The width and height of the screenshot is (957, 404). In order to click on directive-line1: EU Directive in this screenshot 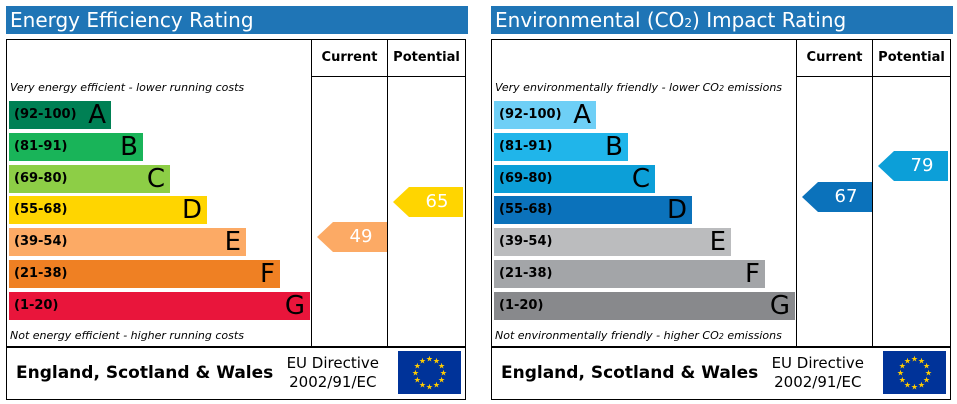, I will do `click(817, 363)`.